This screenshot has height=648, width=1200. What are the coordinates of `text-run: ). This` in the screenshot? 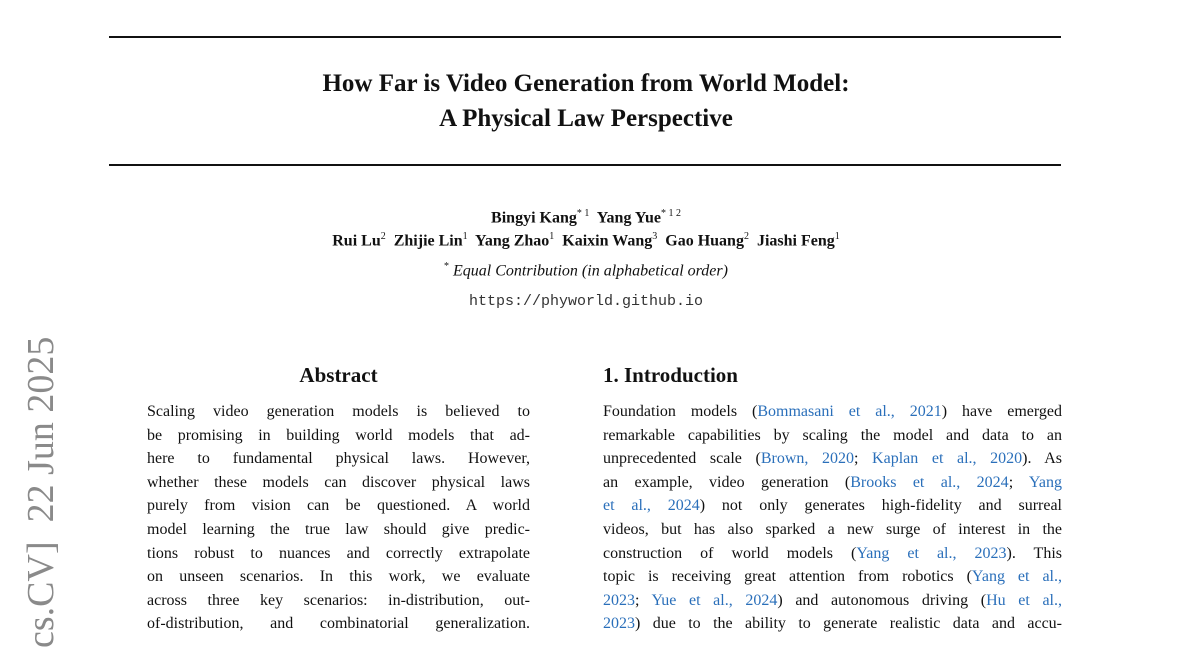 It's located at (1034, 553).